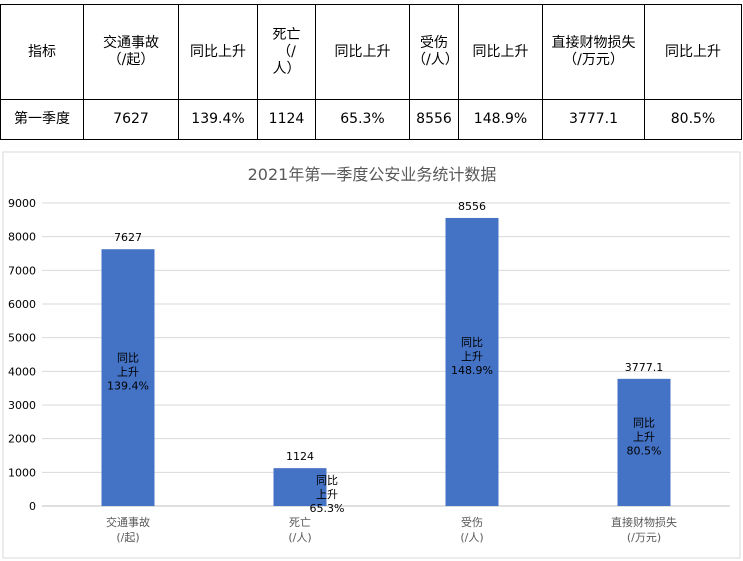  What do you see at coordinates (362, 119) in the screenshot?
I see `table-cell: 65.3%` at bounding box center [362, 119].